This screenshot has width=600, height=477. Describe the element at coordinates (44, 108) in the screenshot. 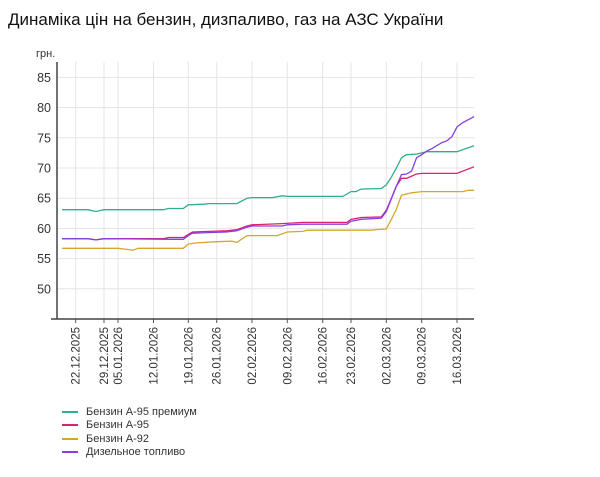

I see `y-tick-label: 80` at that location.